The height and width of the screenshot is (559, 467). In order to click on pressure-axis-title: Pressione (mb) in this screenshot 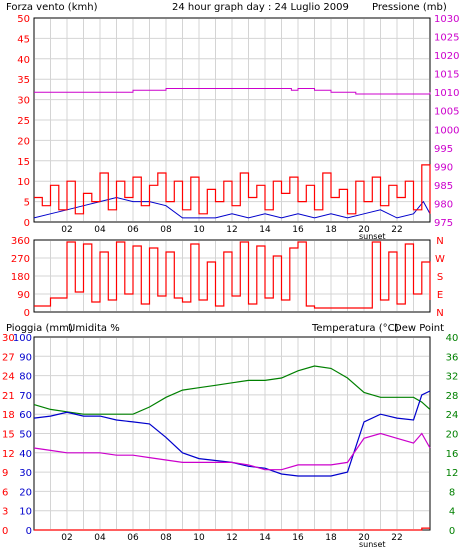, I will do `click(409, 7)`.